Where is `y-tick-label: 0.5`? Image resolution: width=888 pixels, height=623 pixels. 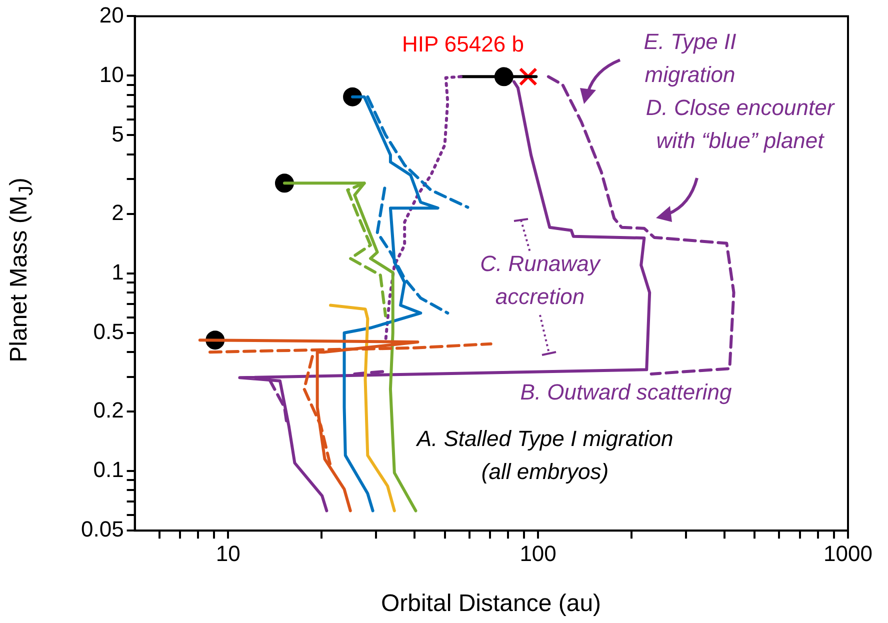 y-tick-label: 0.5 is located at coordinates (108, 331).